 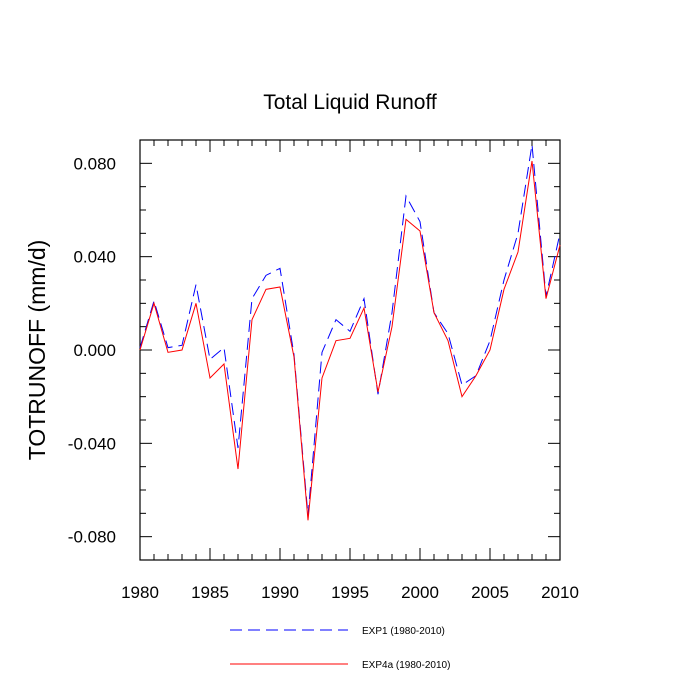 I want to click on y-axis-label: TOTRUNOFF (mm/d), so click(x=37, y=350).